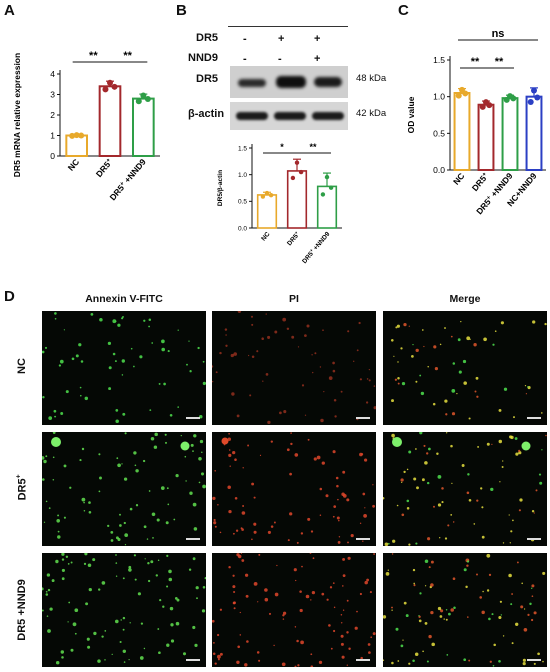  What do you see at coordinates (127, 180) in the screenshot?
I see `x-tick-label: DR5+ +NND9` at bounding box center [127, 180].